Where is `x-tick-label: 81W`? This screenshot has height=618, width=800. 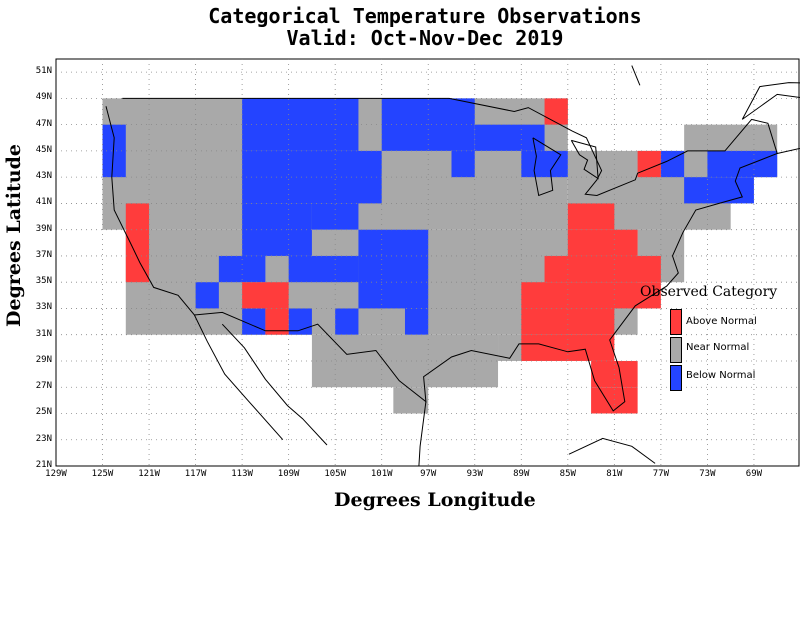 x-tick-label: 81W is located at coordinates (614, 474).